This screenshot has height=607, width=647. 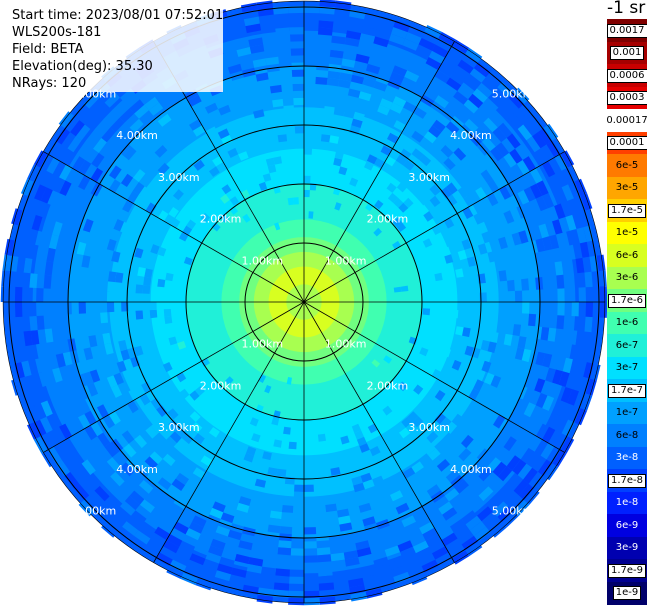 I want to click on range-label: 4.00km, so click(x=471, y=135).